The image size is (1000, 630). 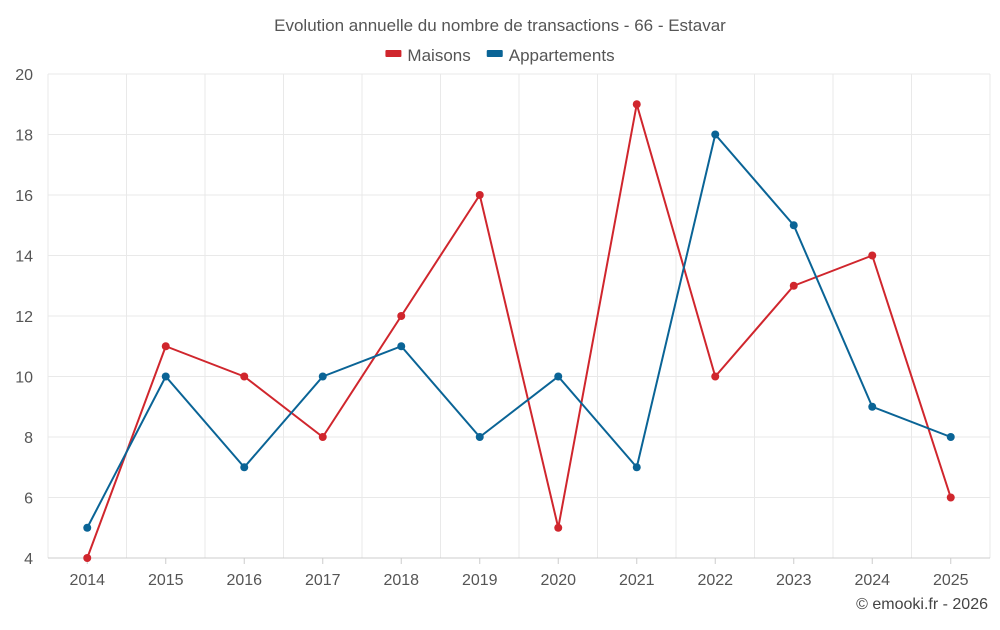 I want to click on x-tick-label: 2025, so click(x=951, y=580).